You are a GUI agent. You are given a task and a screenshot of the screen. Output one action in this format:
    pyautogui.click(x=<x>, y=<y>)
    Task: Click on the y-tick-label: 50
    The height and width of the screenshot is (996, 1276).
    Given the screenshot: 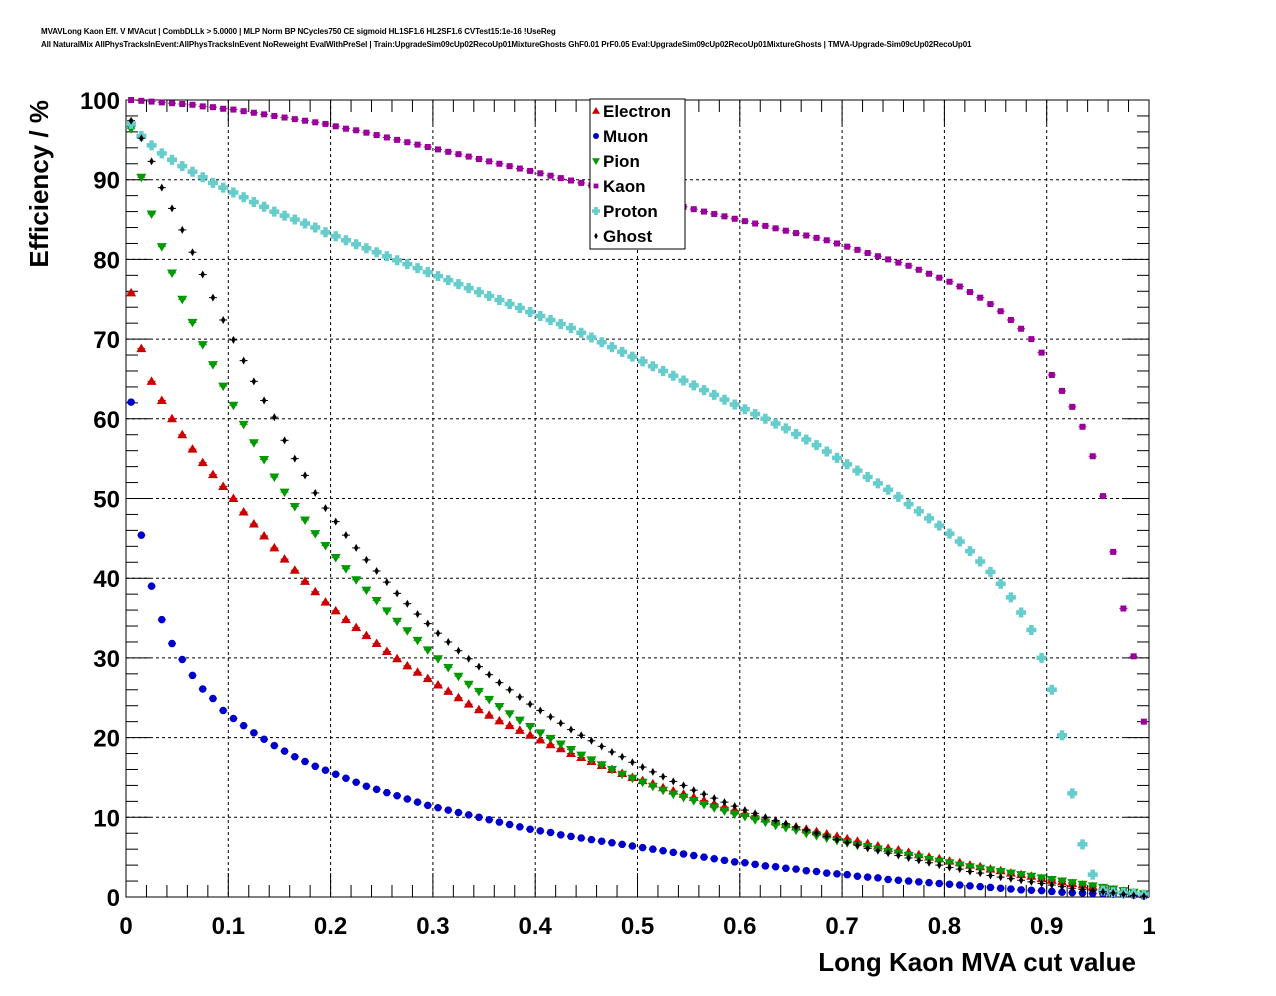 What is the action you would take?
    pyautogui.click(x=106, y=500)
    